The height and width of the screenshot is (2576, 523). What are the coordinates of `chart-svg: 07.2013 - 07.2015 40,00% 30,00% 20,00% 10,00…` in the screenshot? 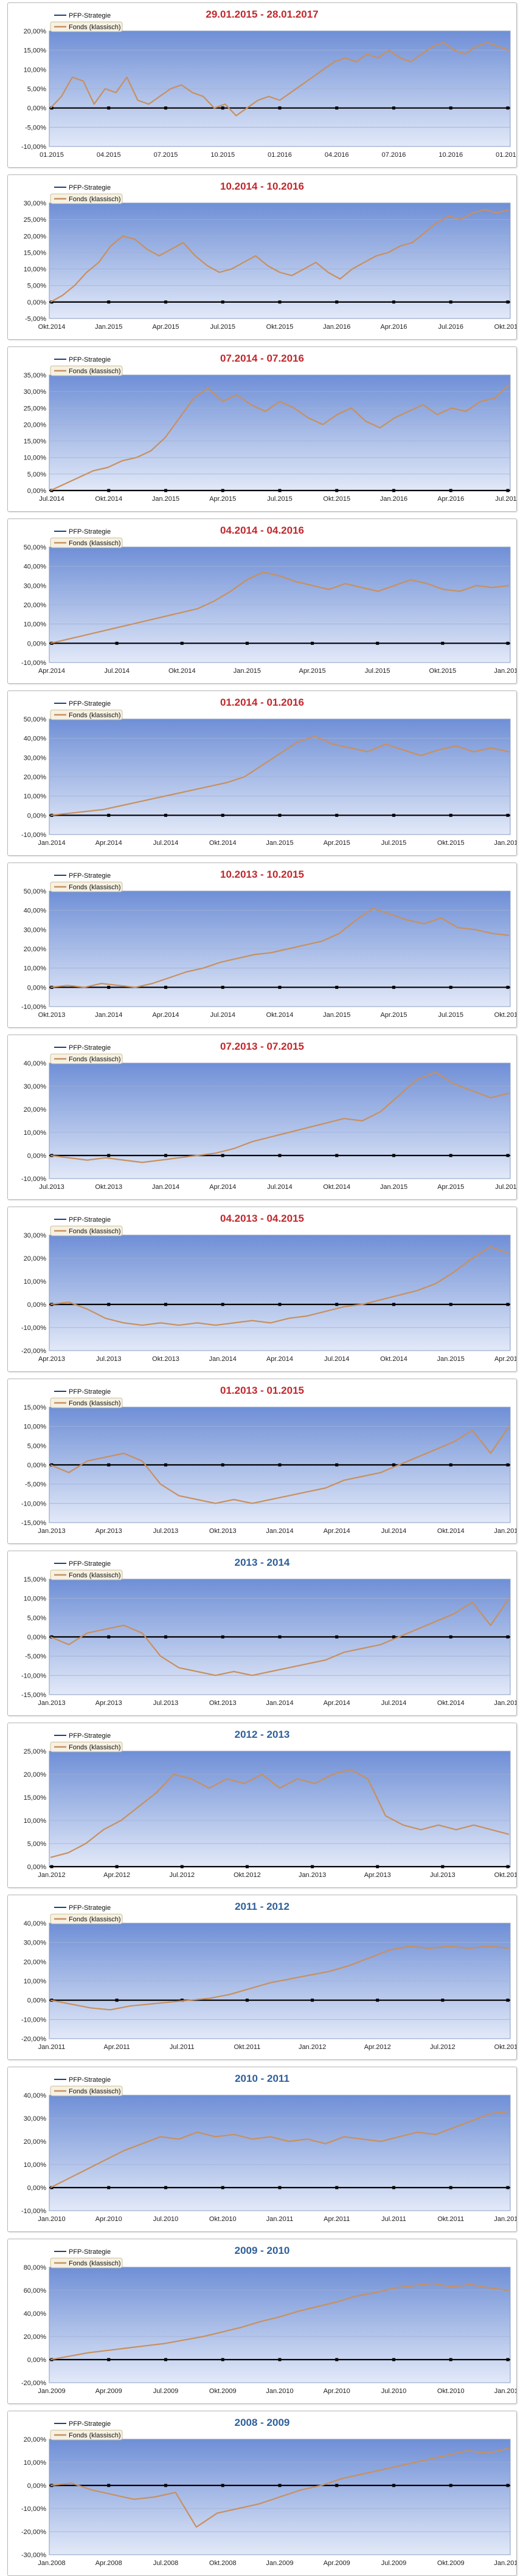 It's located at (268, 1116).